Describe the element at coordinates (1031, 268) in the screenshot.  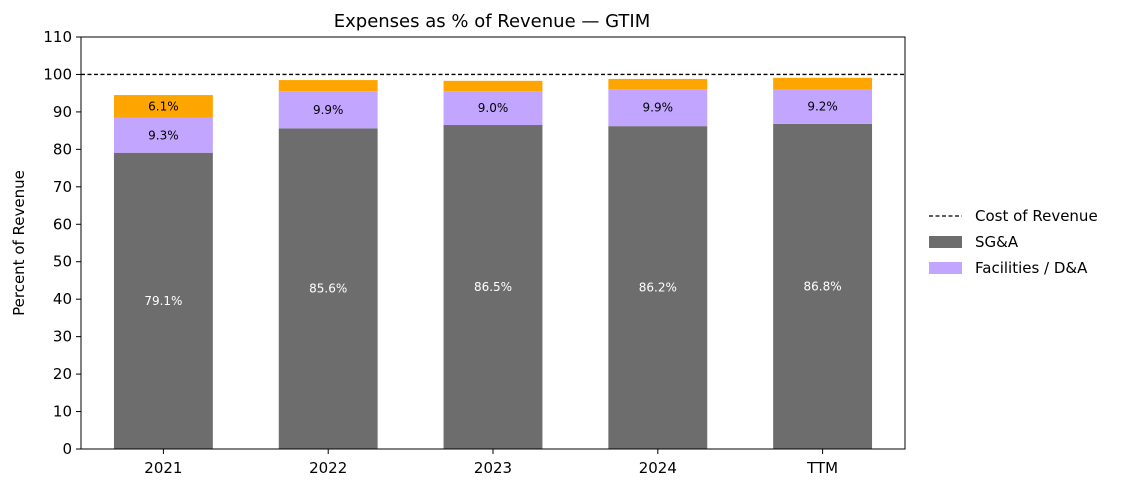
I see `legend-label: Facilities / D&A` at that location.